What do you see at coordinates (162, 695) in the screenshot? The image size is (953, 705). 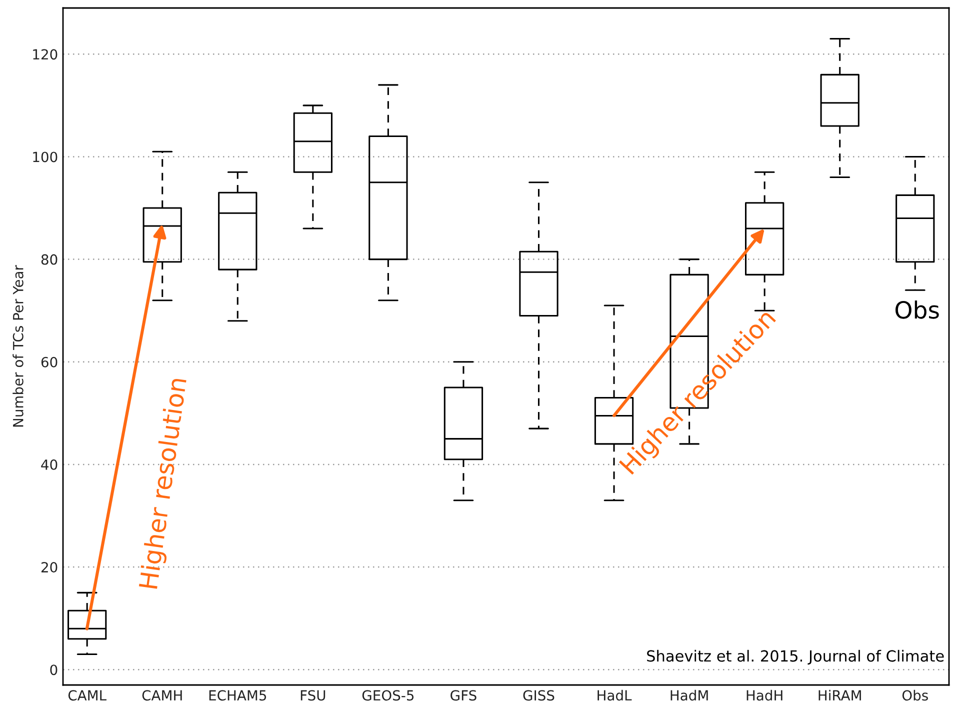 I see `x-tick-label: CAMH` at bounding box center [162, 695].